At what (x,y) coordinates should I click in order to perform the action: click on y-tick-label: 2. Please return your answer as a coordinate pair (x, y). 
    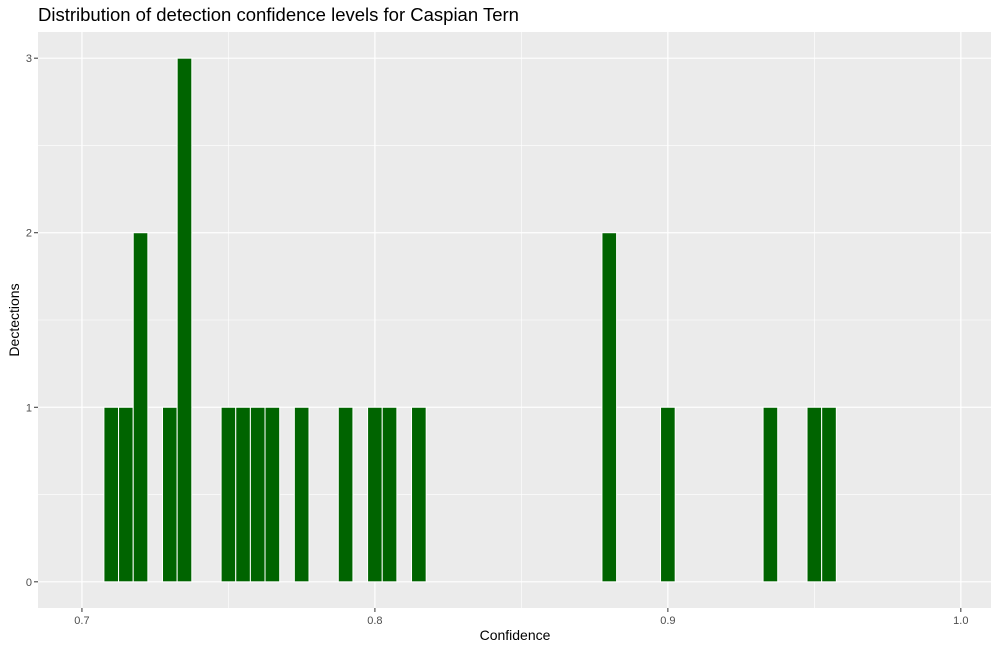
    Looking at the image, I should click on (29, 234).